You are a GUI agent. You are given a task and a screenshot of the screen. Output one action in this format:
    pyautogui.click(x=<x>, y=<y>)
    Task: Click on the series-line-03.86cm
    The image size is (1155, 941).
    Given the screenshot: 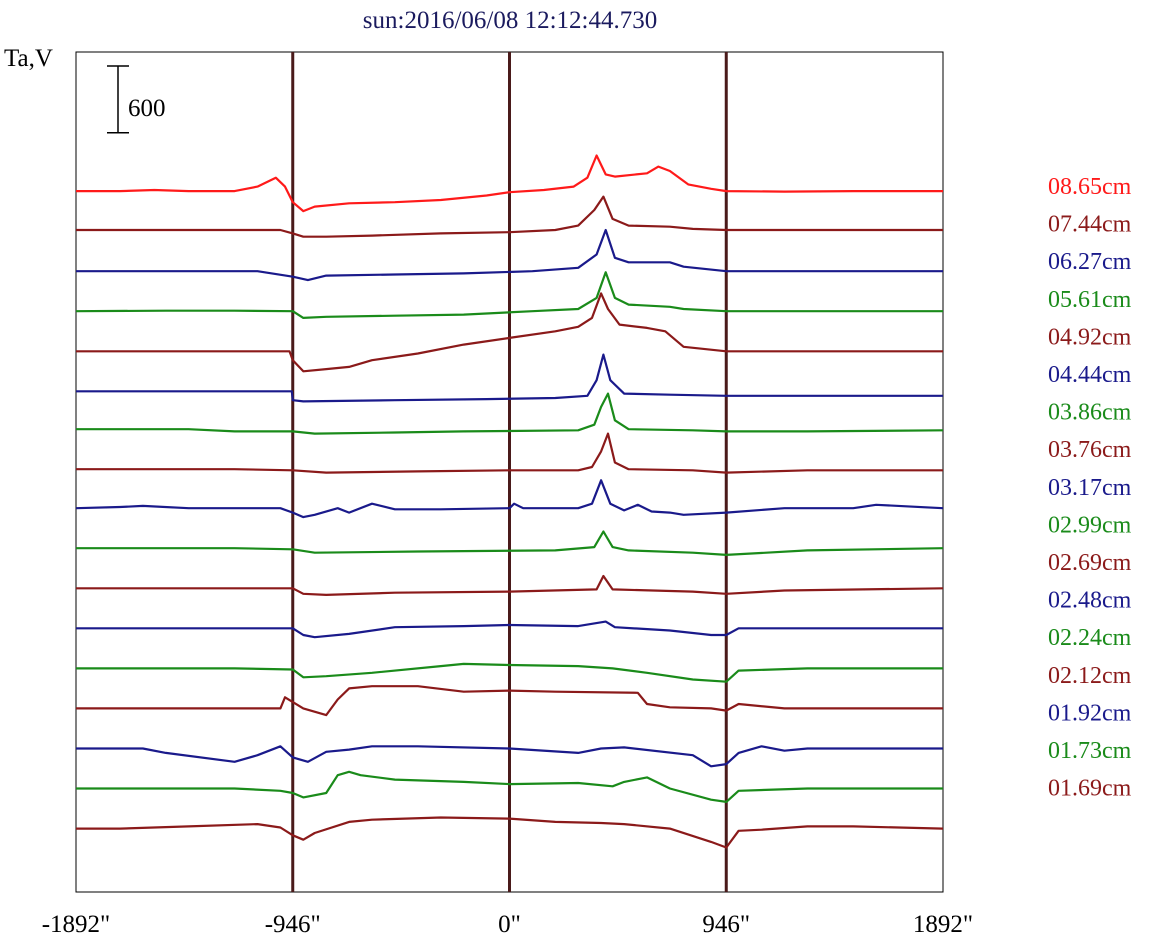 What is the action you would take?
    pyautogui.click(x=510, y=413)
    